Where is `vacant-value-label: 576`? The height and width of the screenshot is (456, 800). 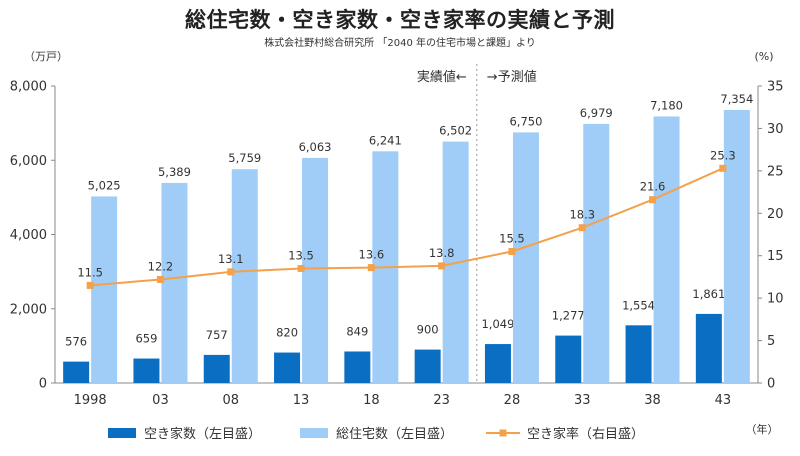 vacant-value-label: 576 is located at coordinates (76, 342).